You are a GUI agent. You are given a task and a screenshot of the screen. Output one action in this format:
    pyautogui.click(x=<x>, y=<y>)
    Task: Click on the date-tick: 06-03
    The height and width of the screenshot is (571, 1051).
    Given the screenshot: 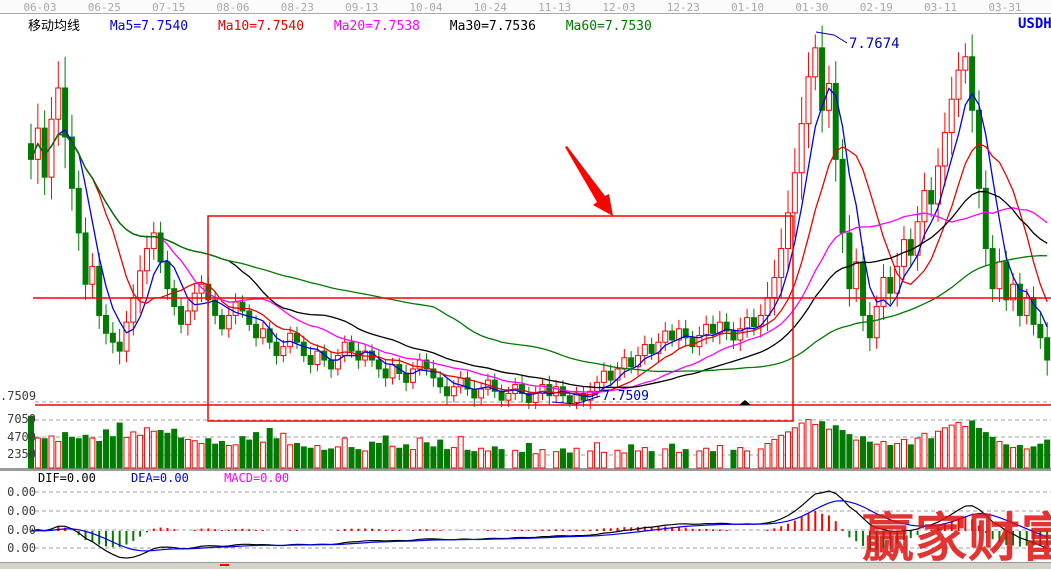 What is the action you would take?
    pyautogui.click(x=40, y=7)
    